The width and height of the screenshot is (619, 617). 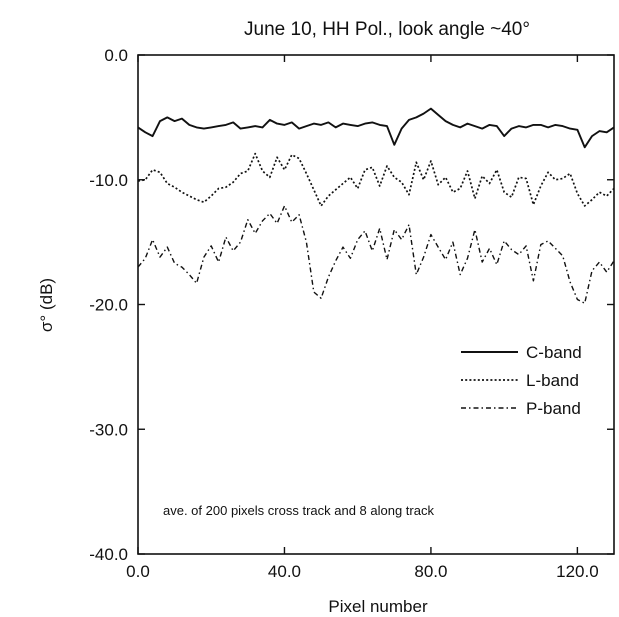 What do you see at coordinates (378, 606) in the screenshot?
I see `x-axis-label: Pixel number` at bounding box center [378, 606].